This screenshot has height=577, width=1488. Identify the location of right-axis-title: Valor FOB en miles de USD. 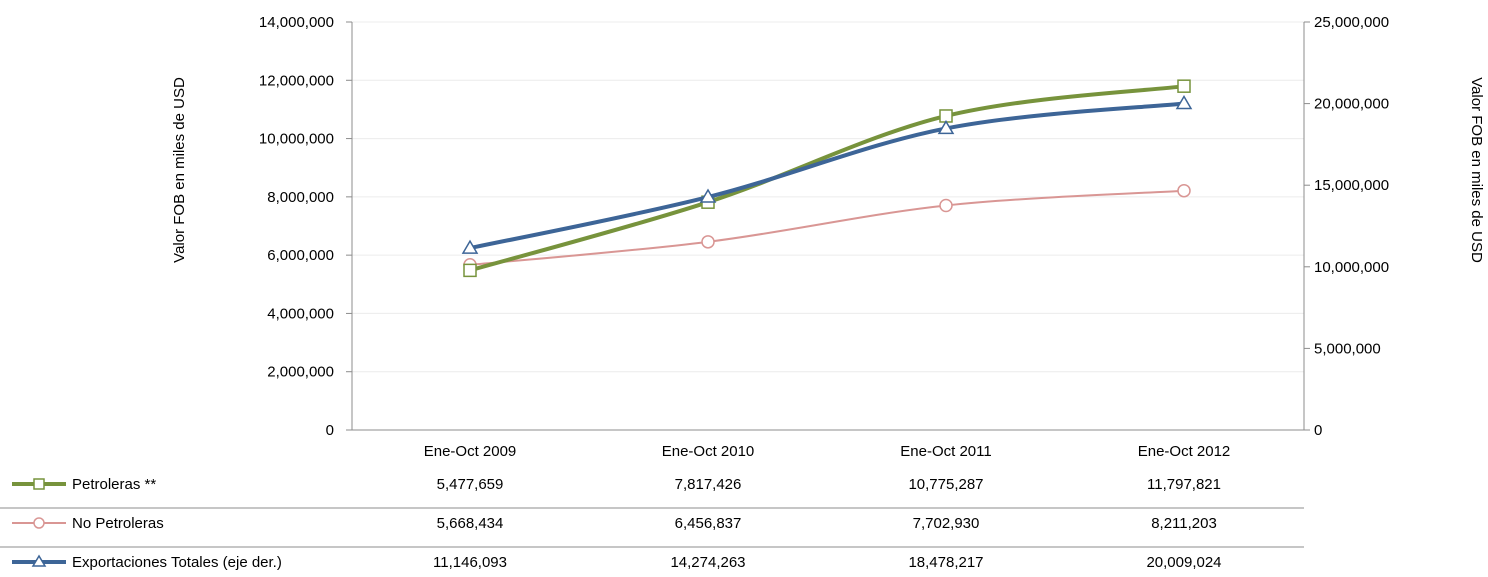
(1476, 170).